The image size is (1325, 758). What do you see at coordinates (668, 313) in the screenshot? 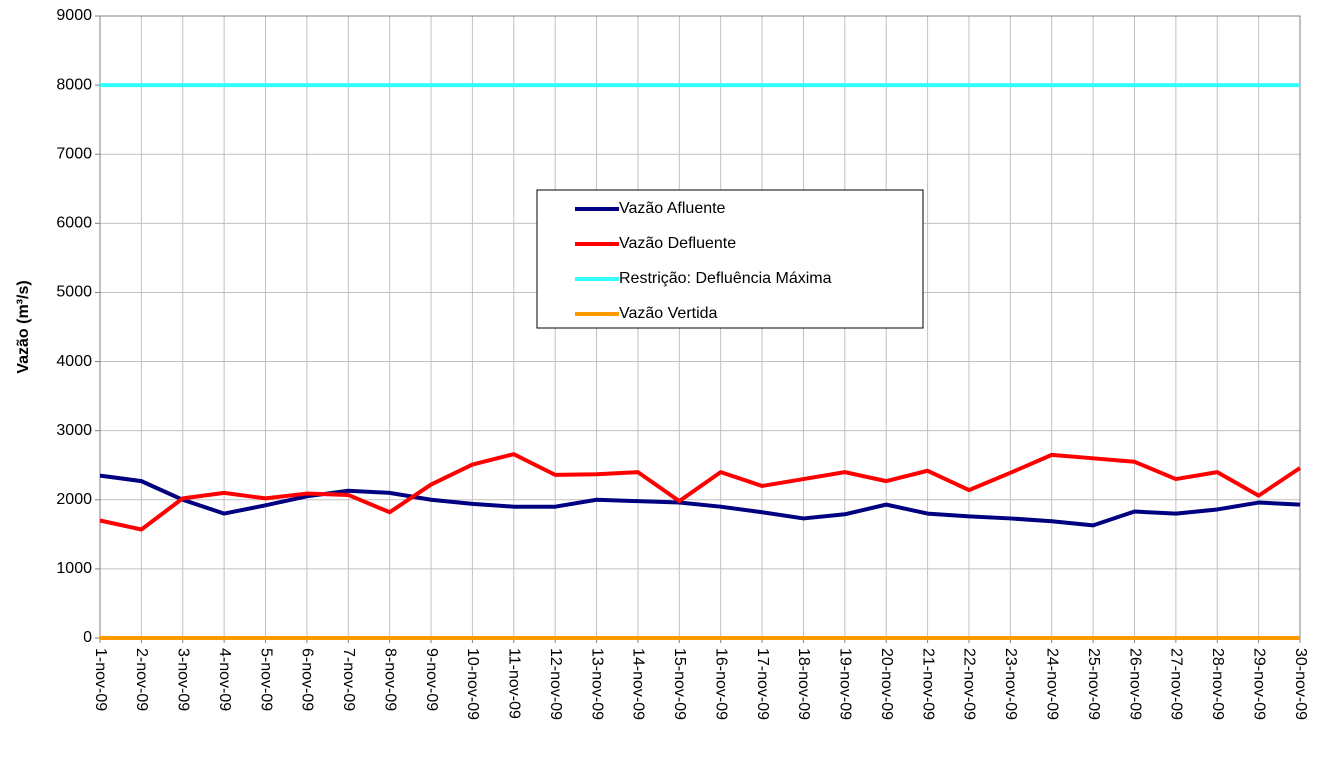
I see `legend-label: Vazão Vertida` at bounding box center [668, 313].